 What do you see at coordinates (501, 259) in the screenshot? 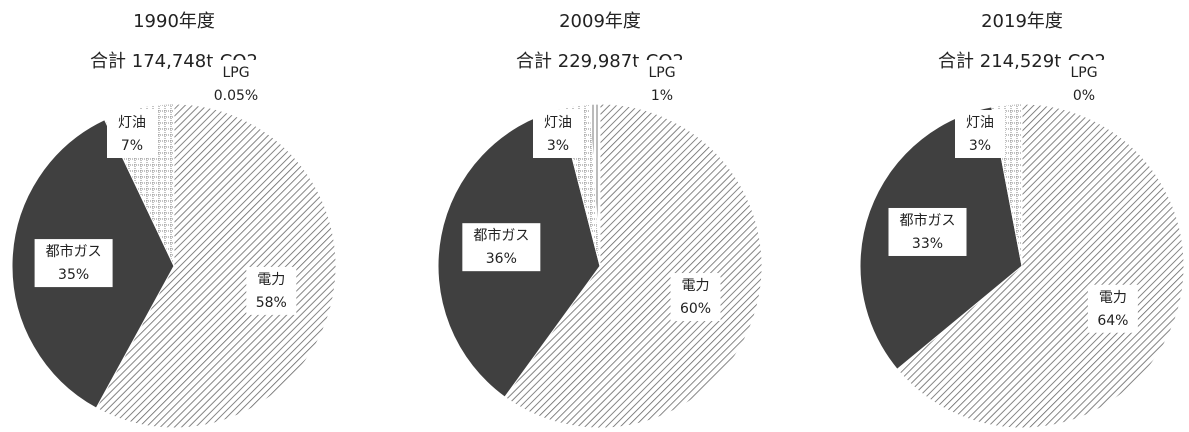
I see `value-label: 36%` at bounding box center [501, 259].